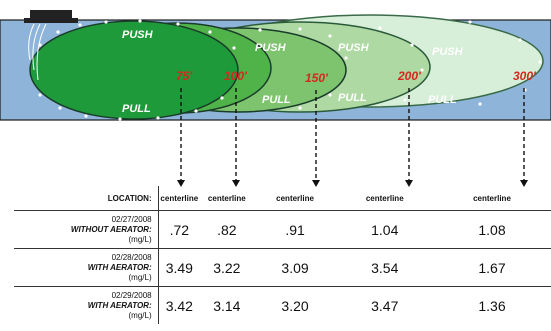  I want to click on value-cell: 1.08, so click(492, 229).